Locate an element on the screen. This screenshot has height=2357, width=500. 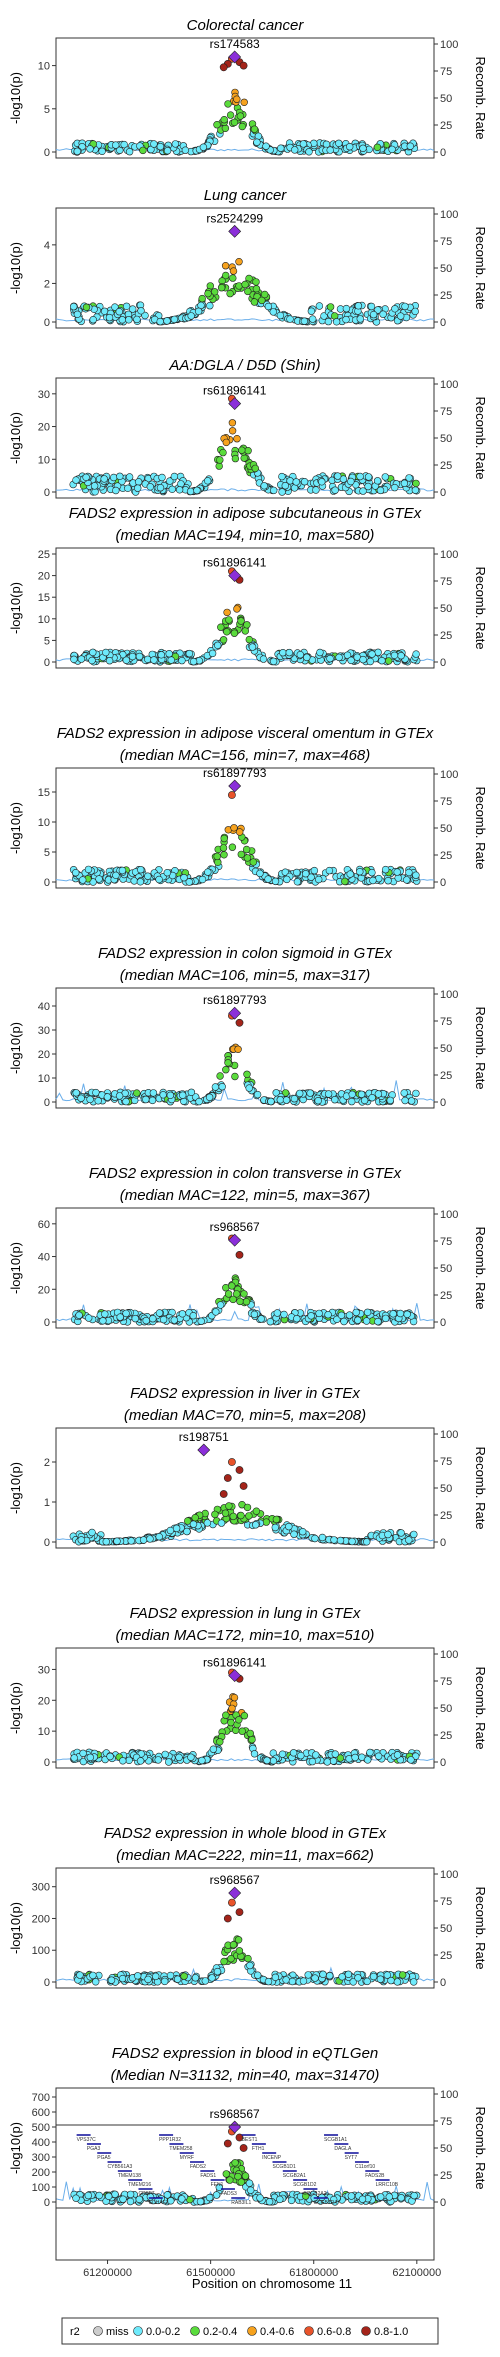
panel-title: FADS2 expression in whole blood in GTEx is located at coordinates (245, 1833).